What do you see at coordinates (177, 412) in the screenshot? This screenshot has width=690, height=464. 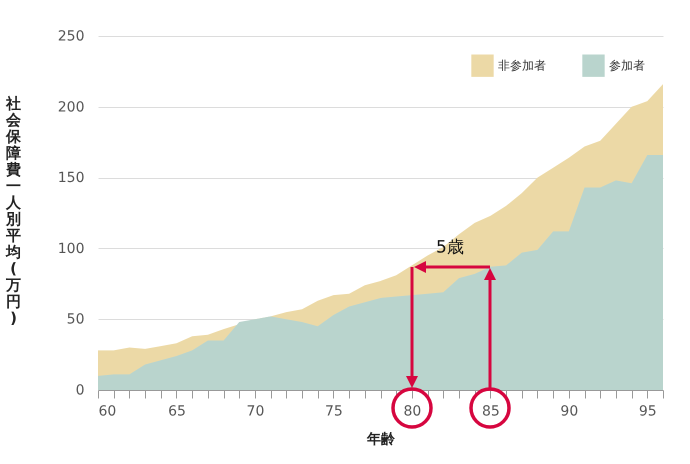 I see `x-tick-label: 65` at bounding box center [177, 412].